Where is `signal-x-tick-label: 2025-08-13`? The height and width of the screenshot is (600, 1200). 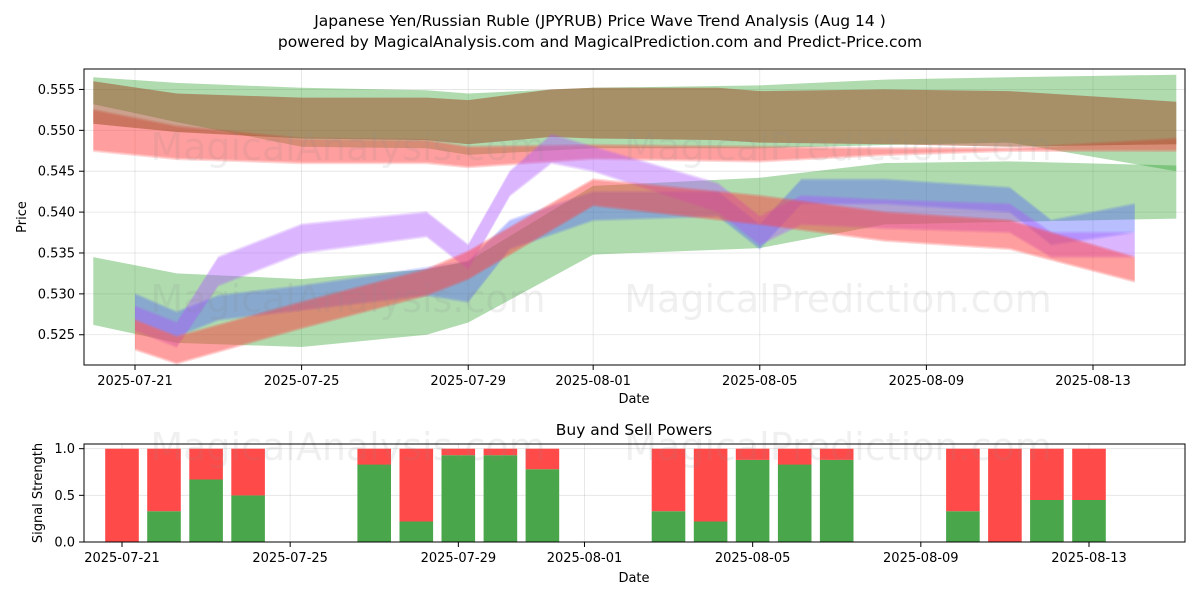
signal-x-tick-label: 2025-08-13 is located at coordinates (1089, 558).